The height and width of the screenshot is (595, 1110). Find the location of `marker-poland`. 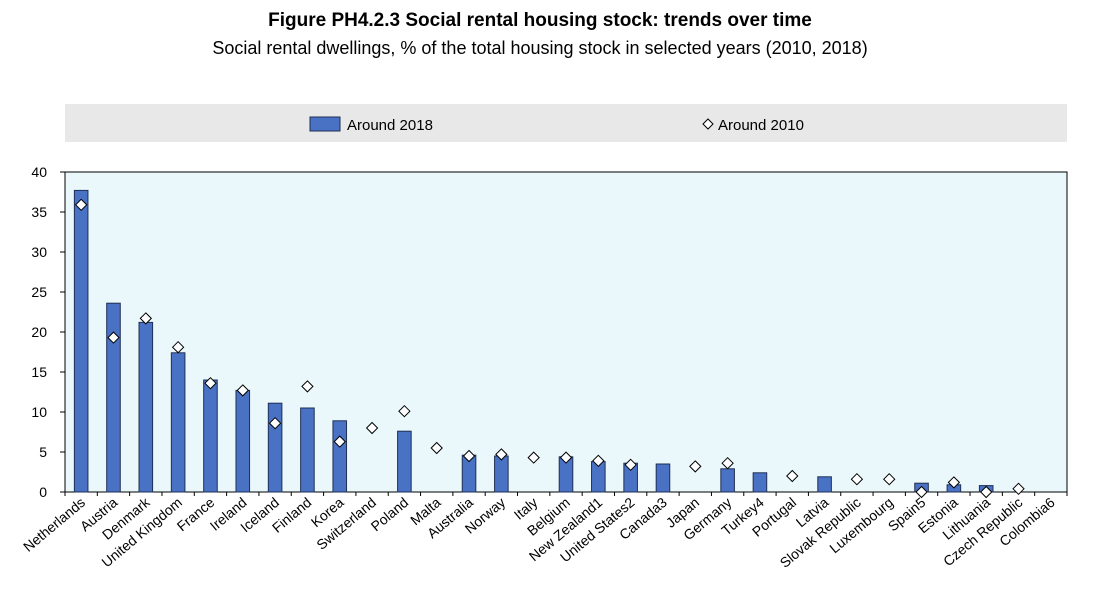

marker-poland is located at coordinates (404, 411).